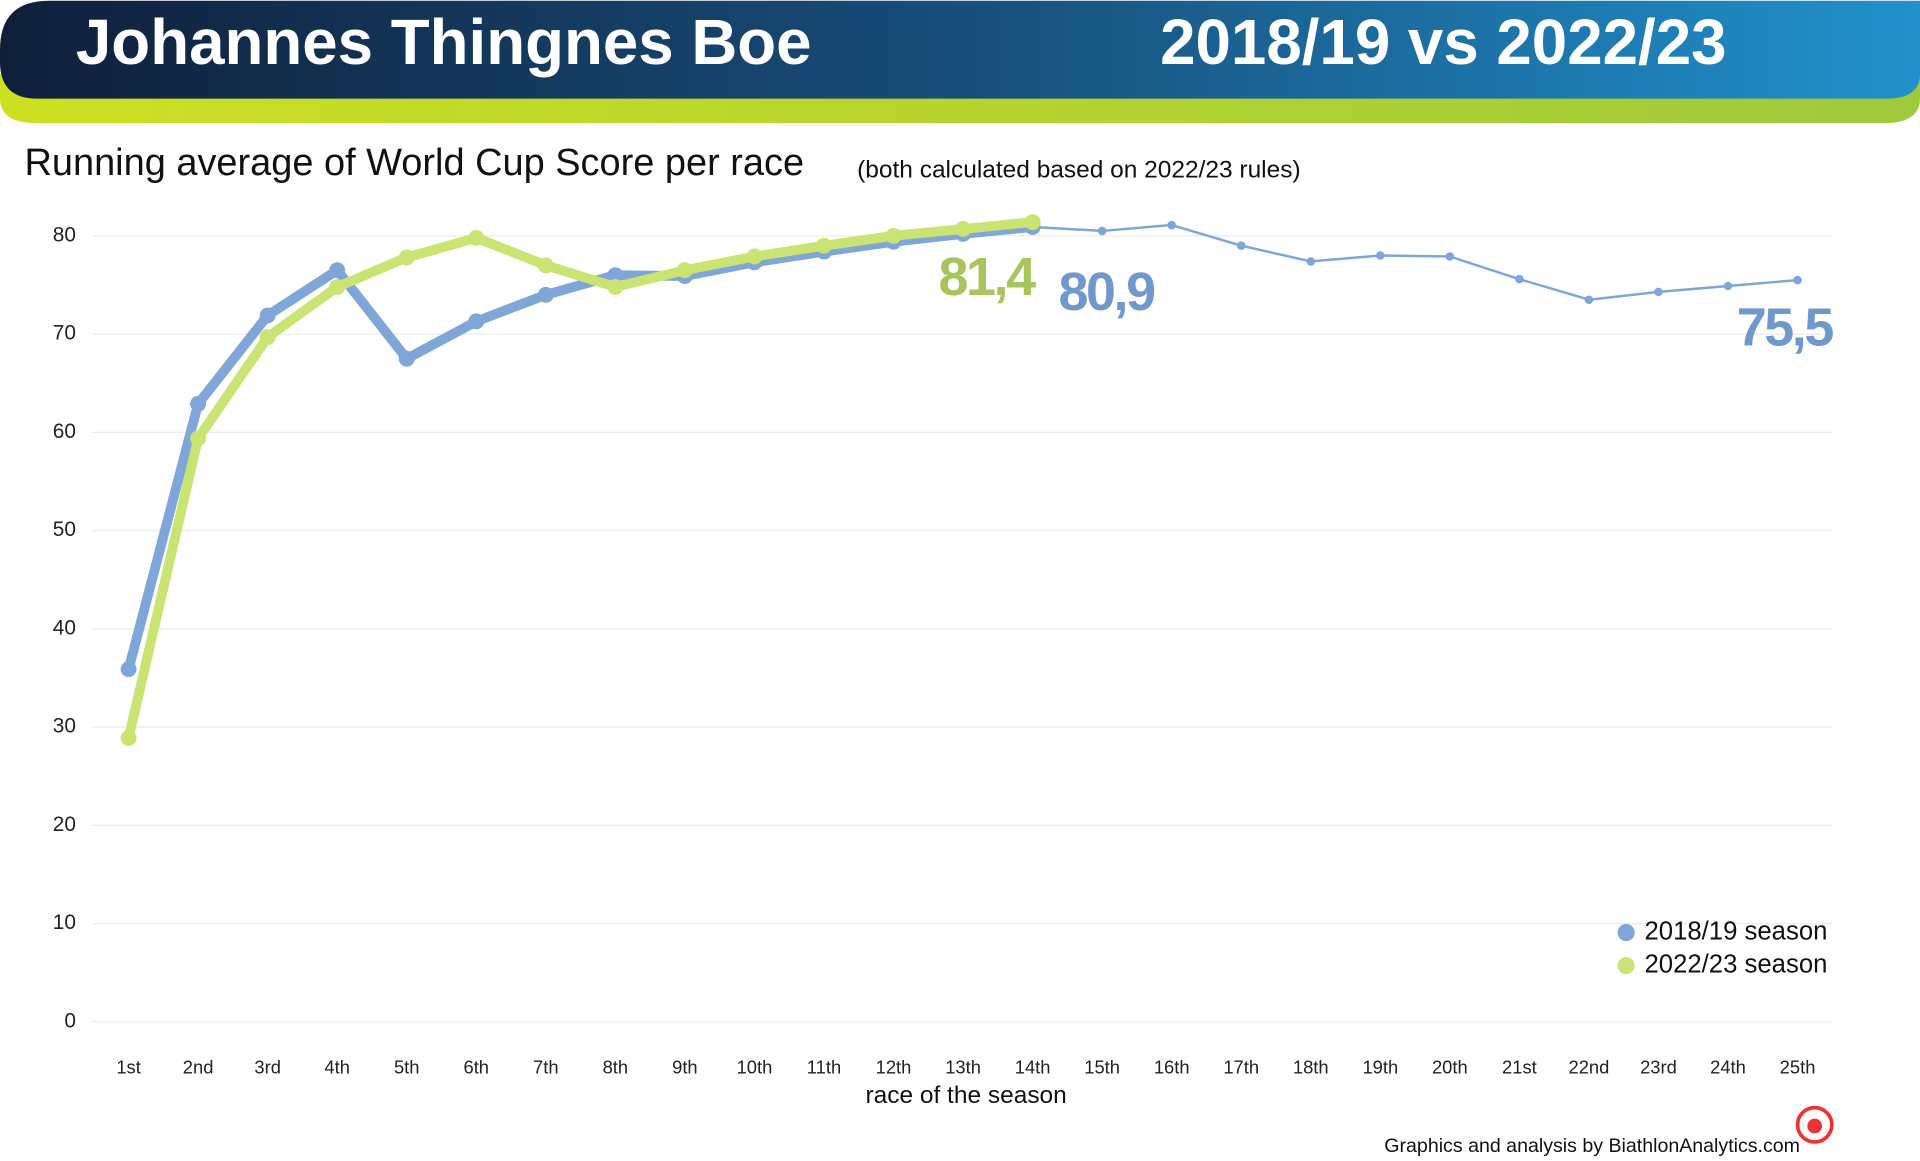  Describe the element at coordinates (1078, 169) in the screenshot. I see `subtitle-note: (both calculated based on 2022/23 rules)` at that location.